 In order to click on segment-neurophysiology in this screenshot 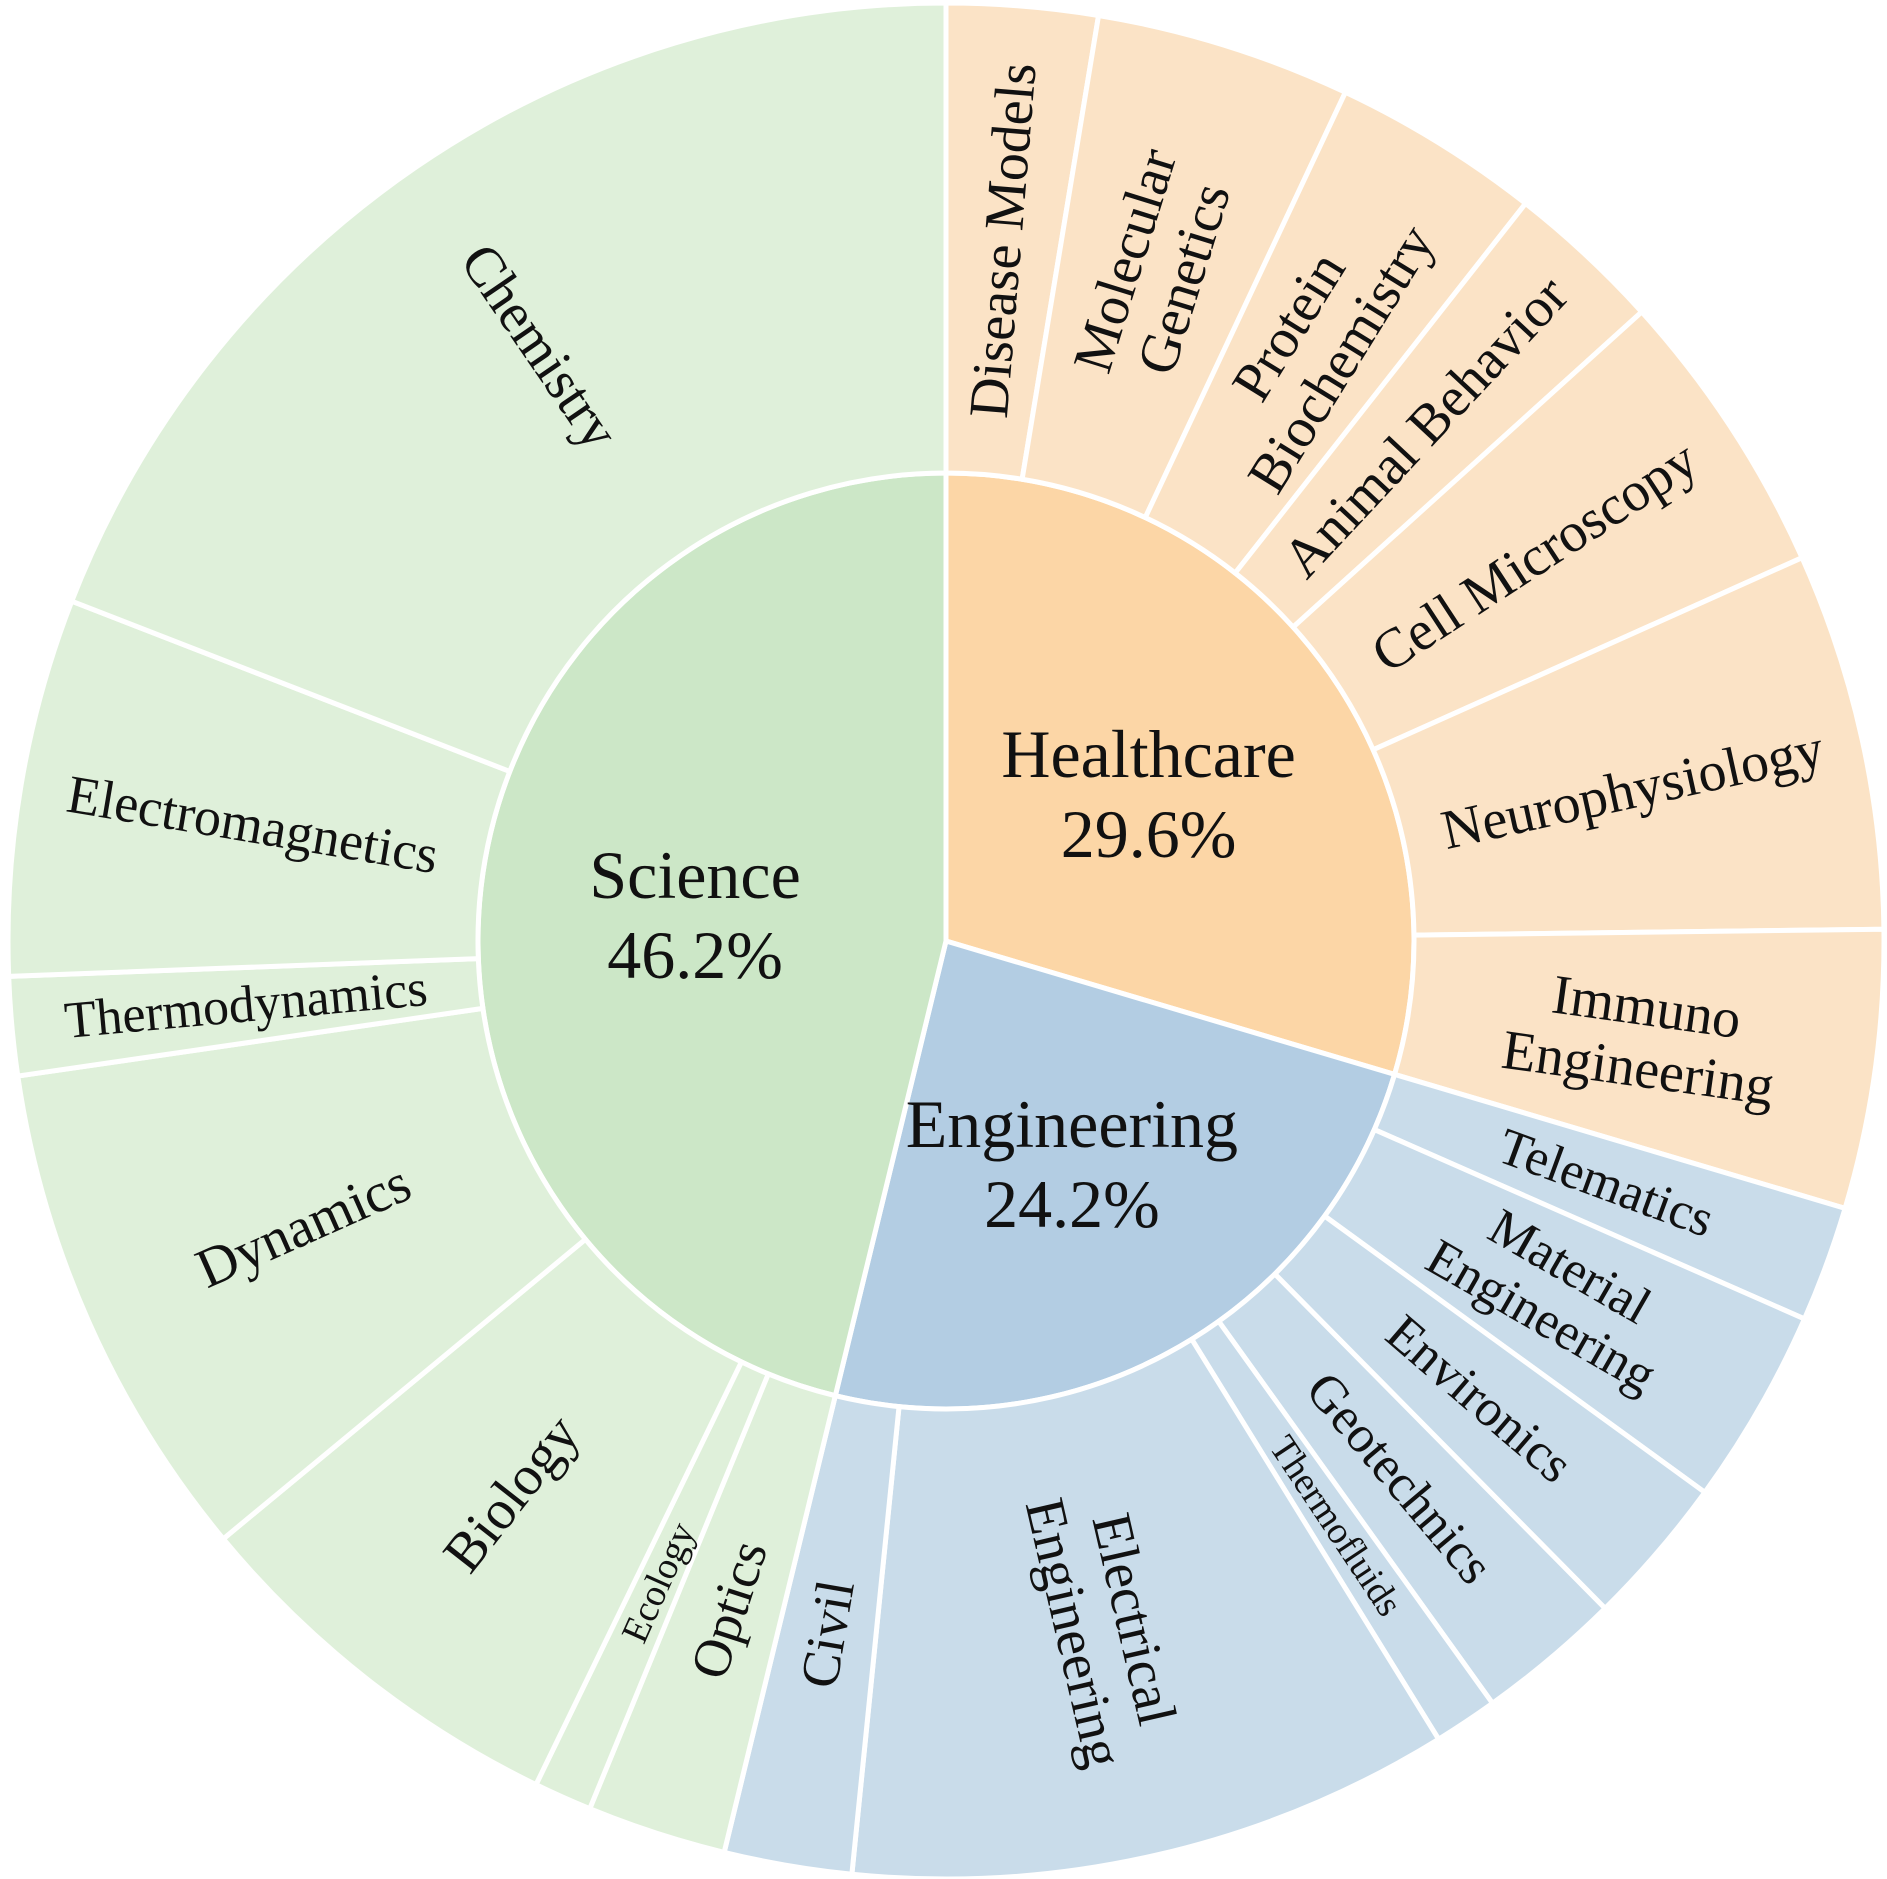, I will do `click(1628, 746)`.